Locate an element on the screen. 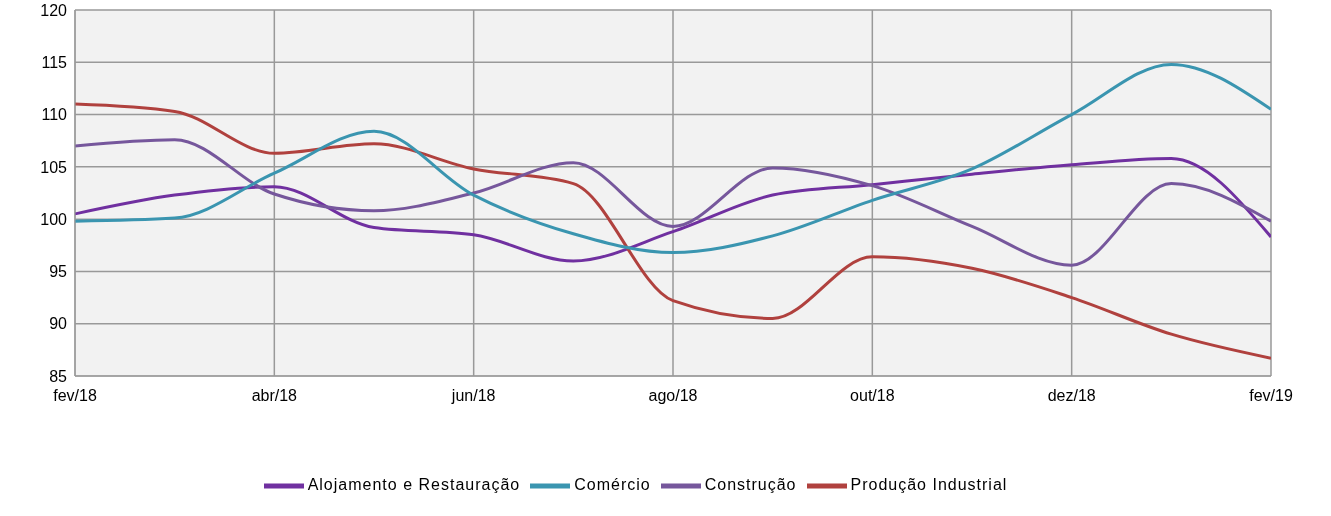 This screenshot has width=1331, height=516. y-tick-label: 85 is located at coordinates (58, 376).